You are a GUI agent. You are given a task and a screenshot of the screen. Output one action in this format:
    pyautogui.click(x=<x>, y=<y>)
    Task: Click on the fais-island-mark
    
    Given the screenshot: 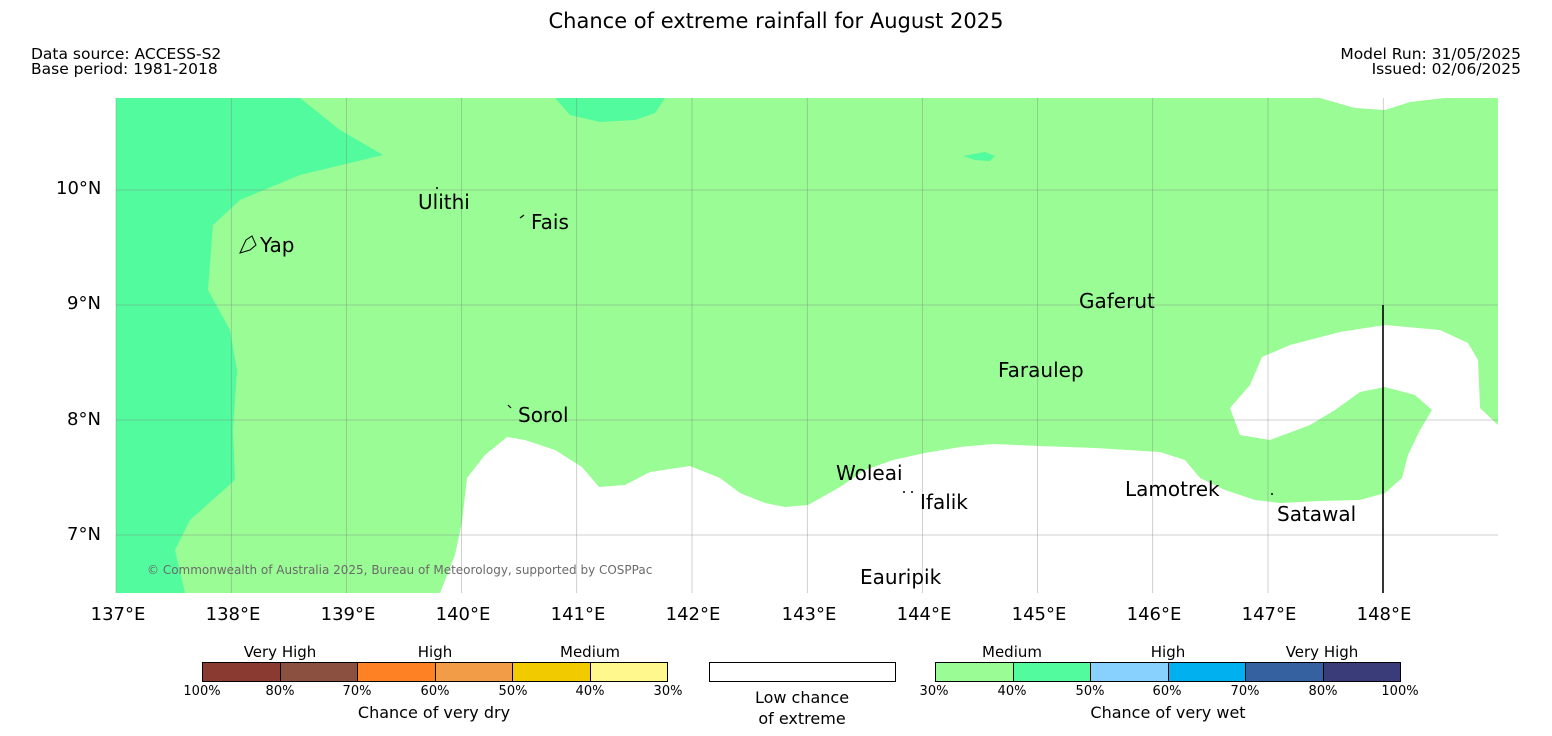 What is the action you would take?
    pyautogui.click(x=522, y=216)
    